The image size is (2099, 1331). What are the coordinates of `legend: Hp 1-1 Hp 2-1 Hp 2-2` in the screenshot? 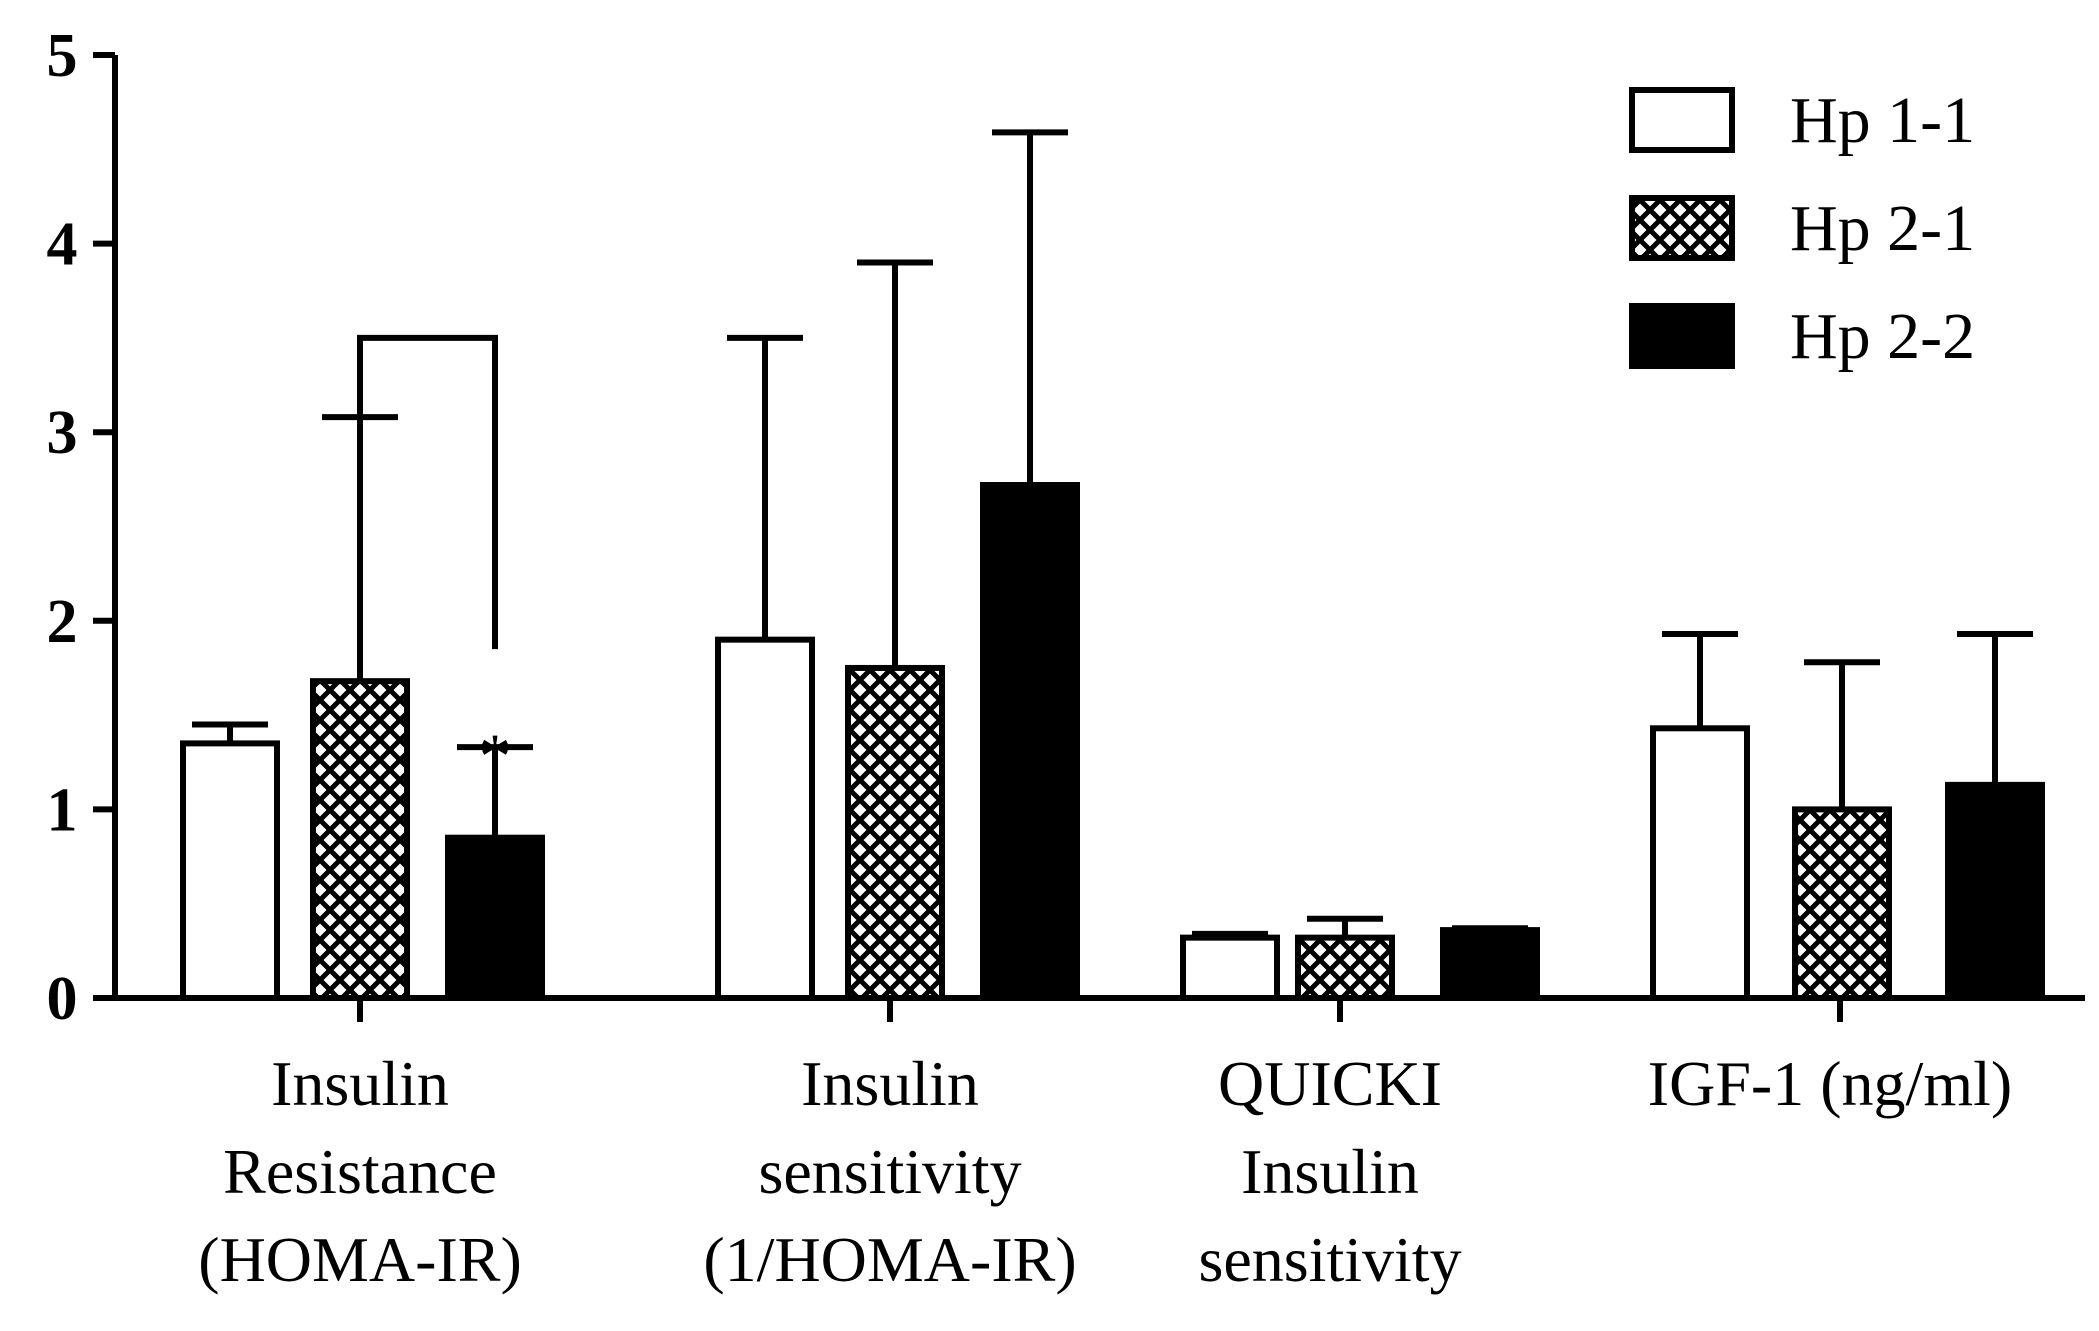 It's located at (1802, 228).